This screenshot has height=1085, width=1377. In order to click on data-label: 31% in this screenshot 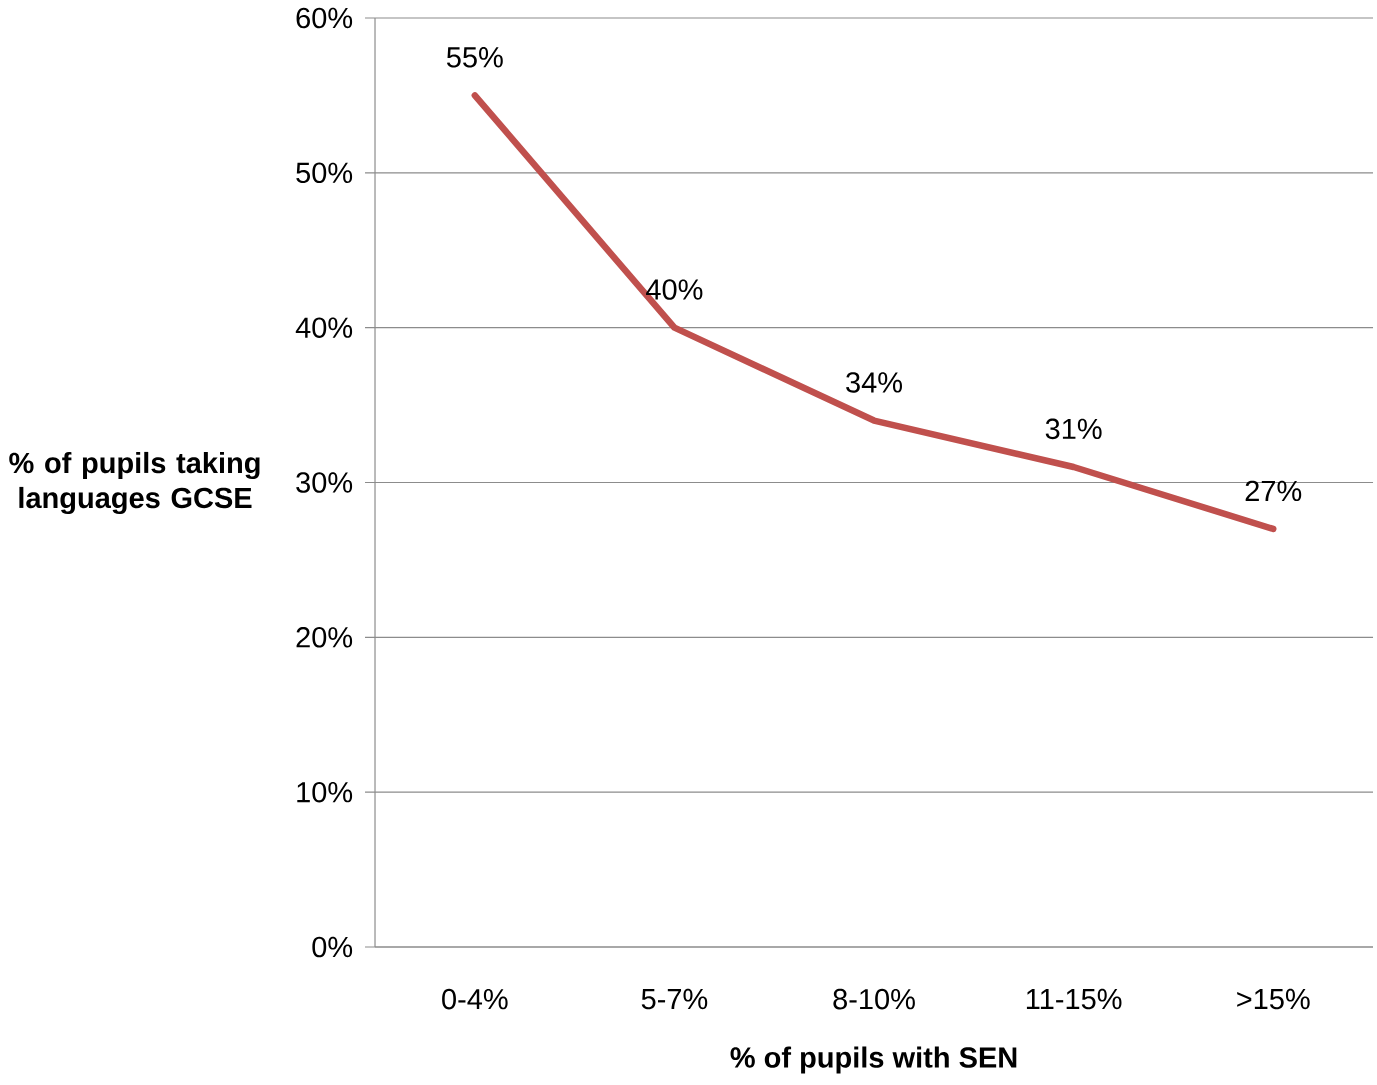, I will do `click(1073, 429)`.